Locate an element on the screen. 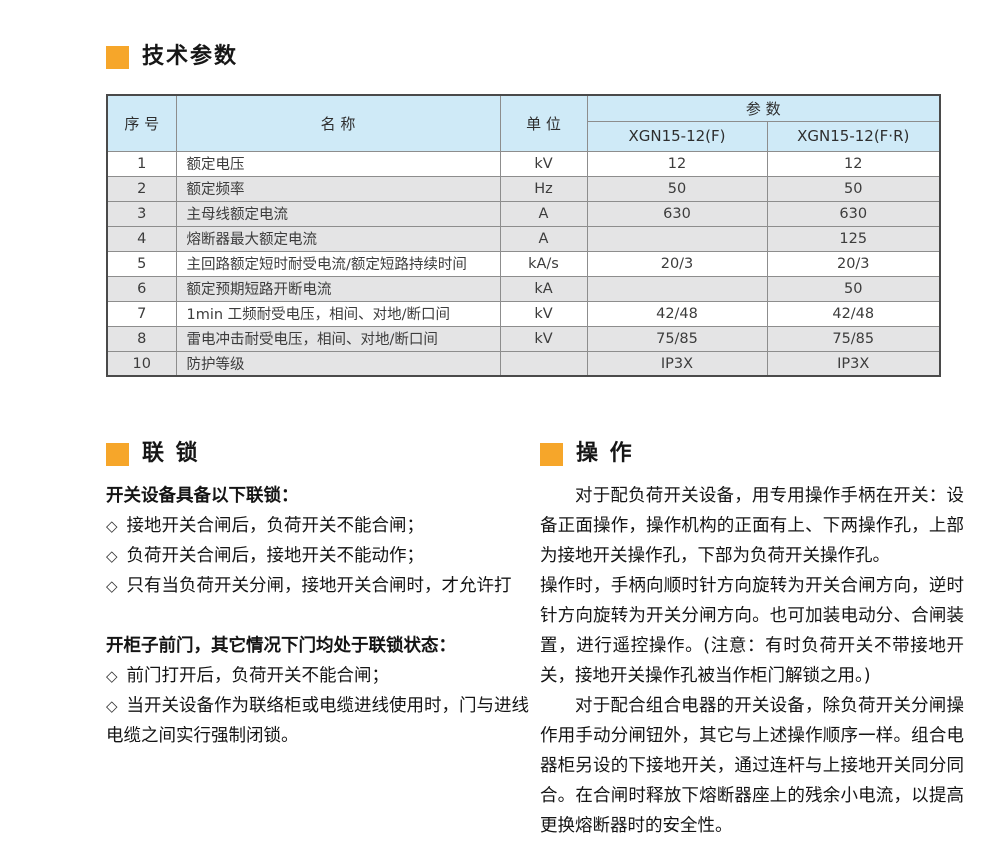  list-item-text: 前门打开后，负荷开关不能合闸； is located at coordinates (258, 675).